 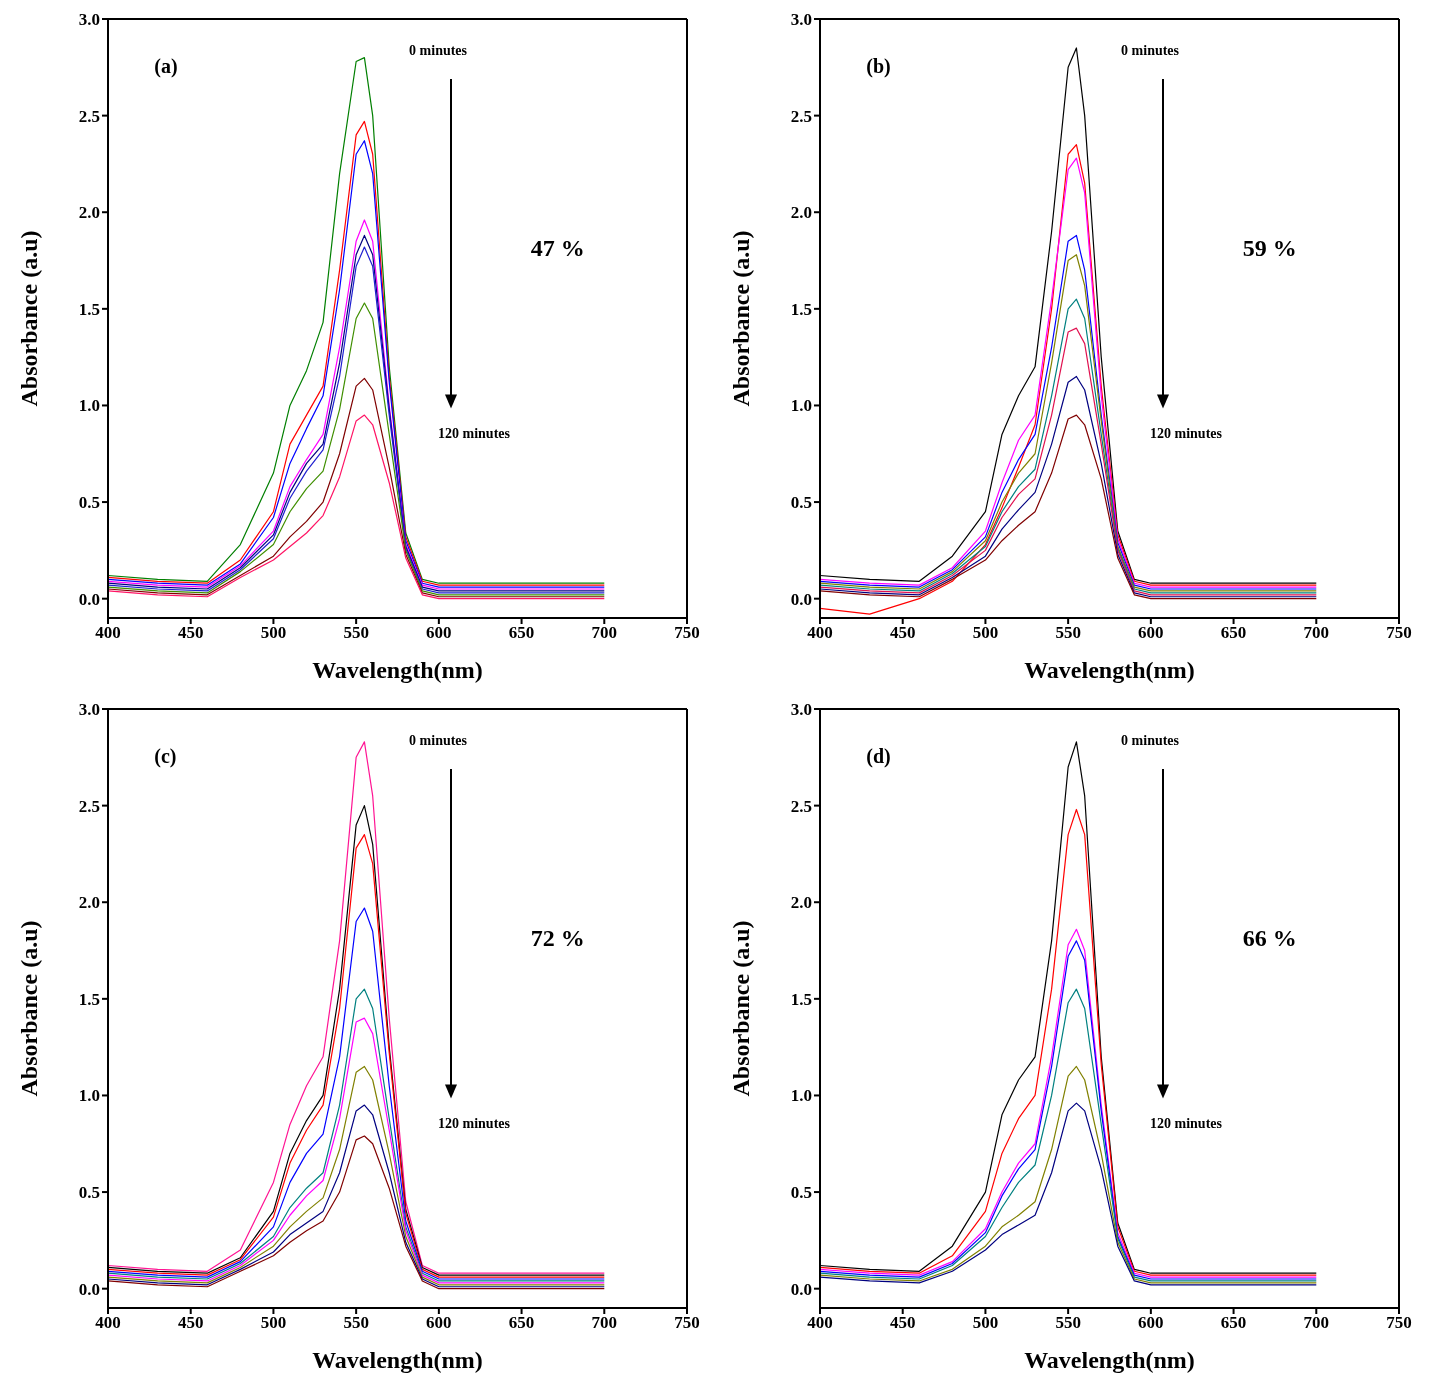 What do you see at coordinates (165, 756) in the screenshot?
I see `annotation: (c)` at bounding box center [165, 756].